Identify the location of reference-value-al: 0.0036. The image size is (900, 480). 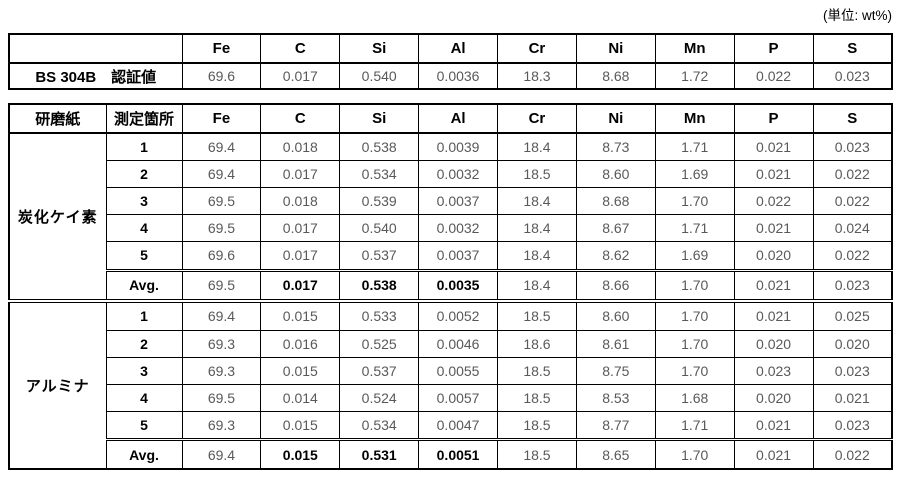
(458, 76).